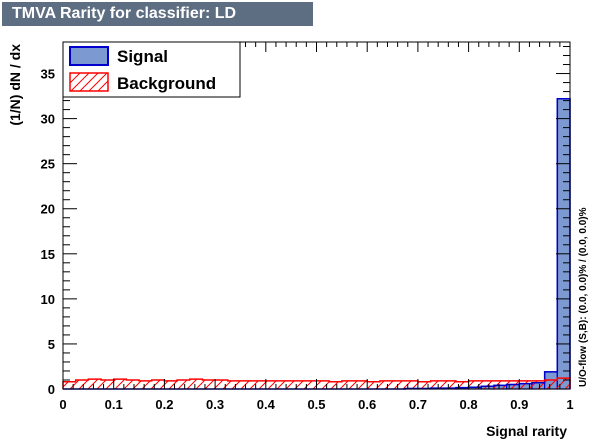 The height and width of the screenshot is (443, 598). What do you see at coordinates (519, 404) in the screenshot?
I see `x-tick-label: 0.9` at bounding box center [519, 404].